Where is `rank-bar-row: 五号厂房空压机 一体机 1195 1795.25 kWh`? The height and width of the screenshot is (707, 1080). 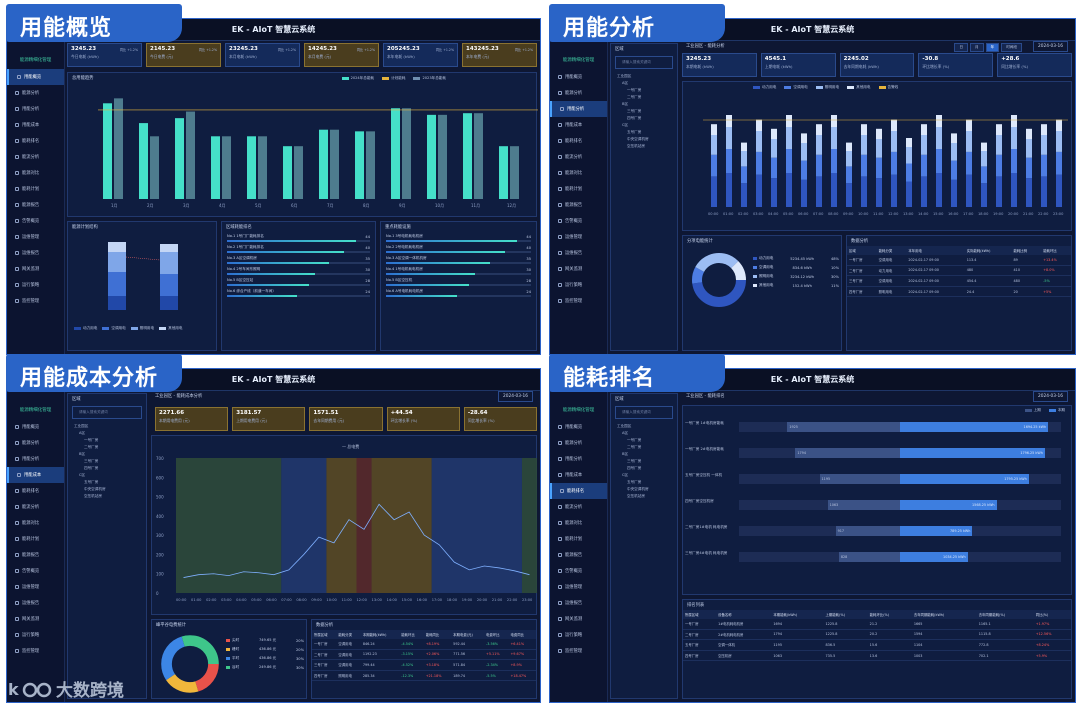 rank-bar-row: 五号厂房空压机 一体机 1195 1795.25 kWh is located at coordinates (877, 483).